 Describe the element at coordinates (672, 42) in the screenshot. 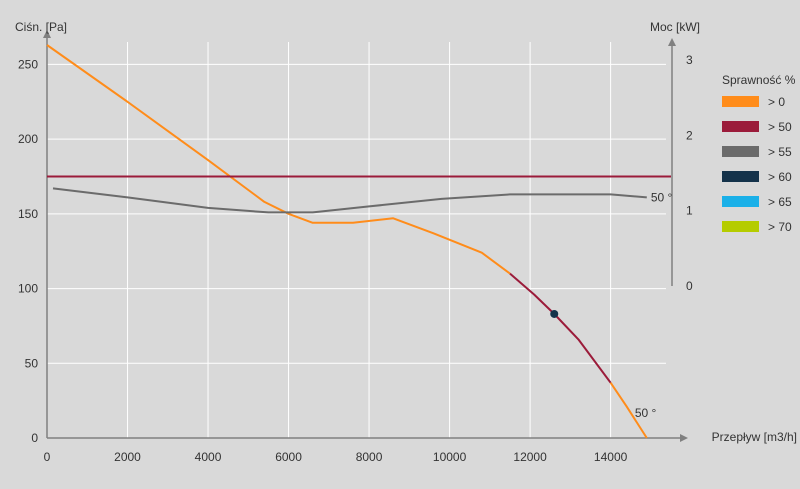

I see `y-right-axis-arrow` at that location.